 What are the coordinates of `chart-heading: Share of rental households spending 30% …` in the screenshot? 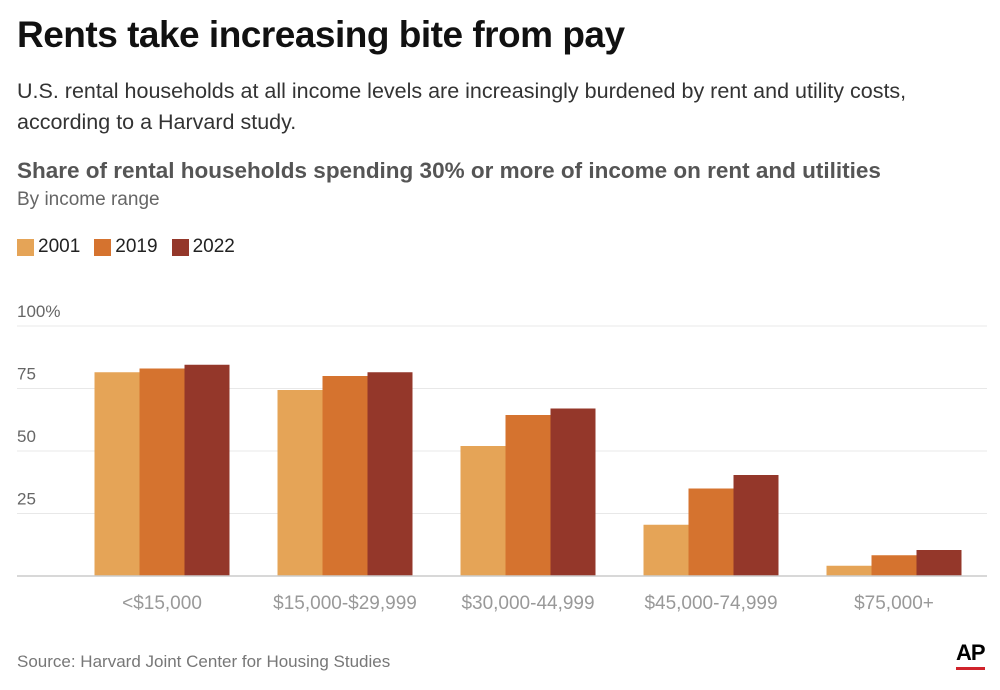 It's located at (449, 170).